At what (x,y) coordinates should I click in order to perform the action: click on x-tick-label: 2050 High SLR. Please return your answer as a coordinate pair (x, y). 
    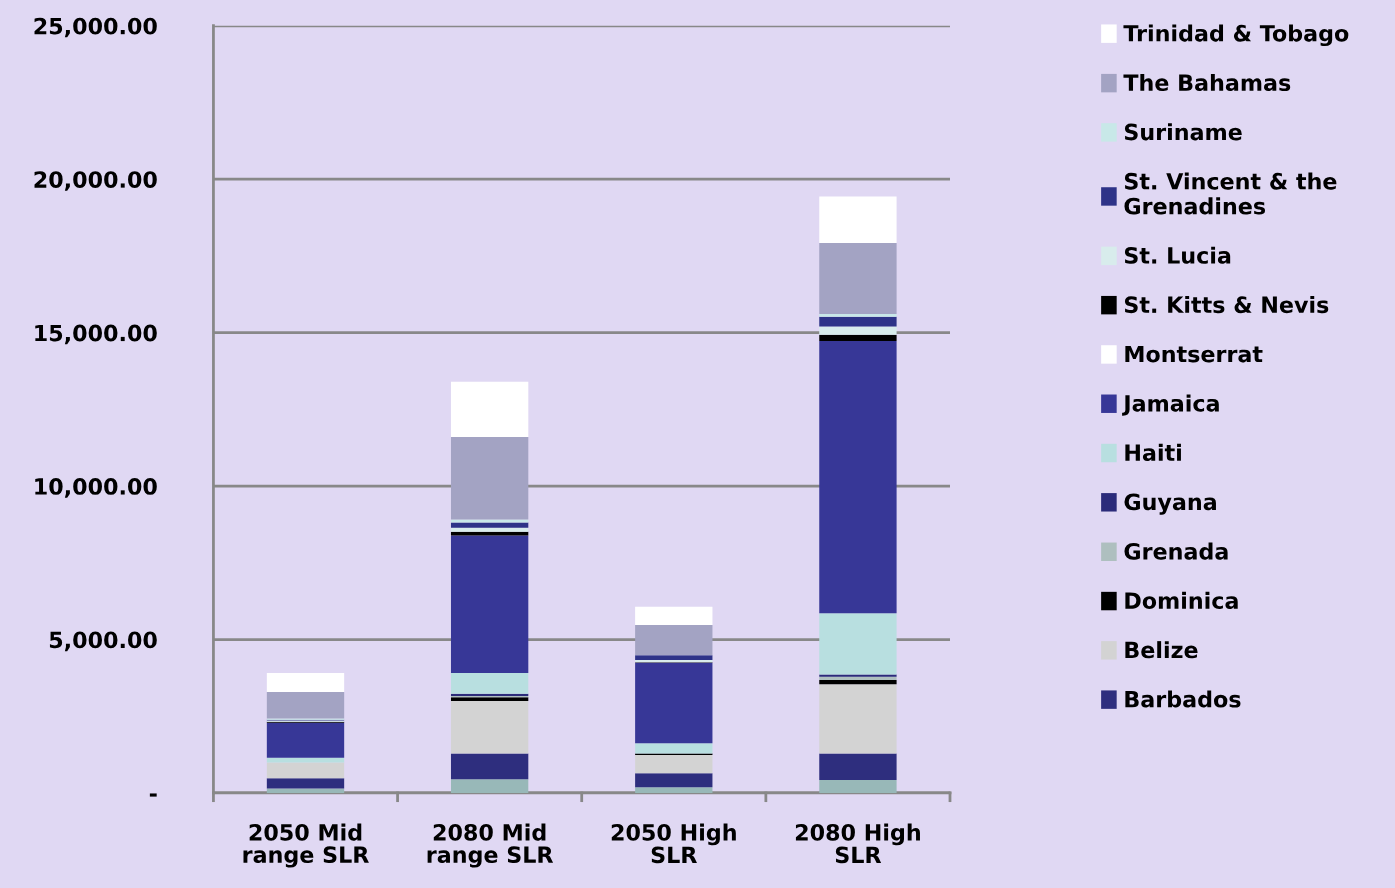
    Looking at the image, I should click on (673, 843).